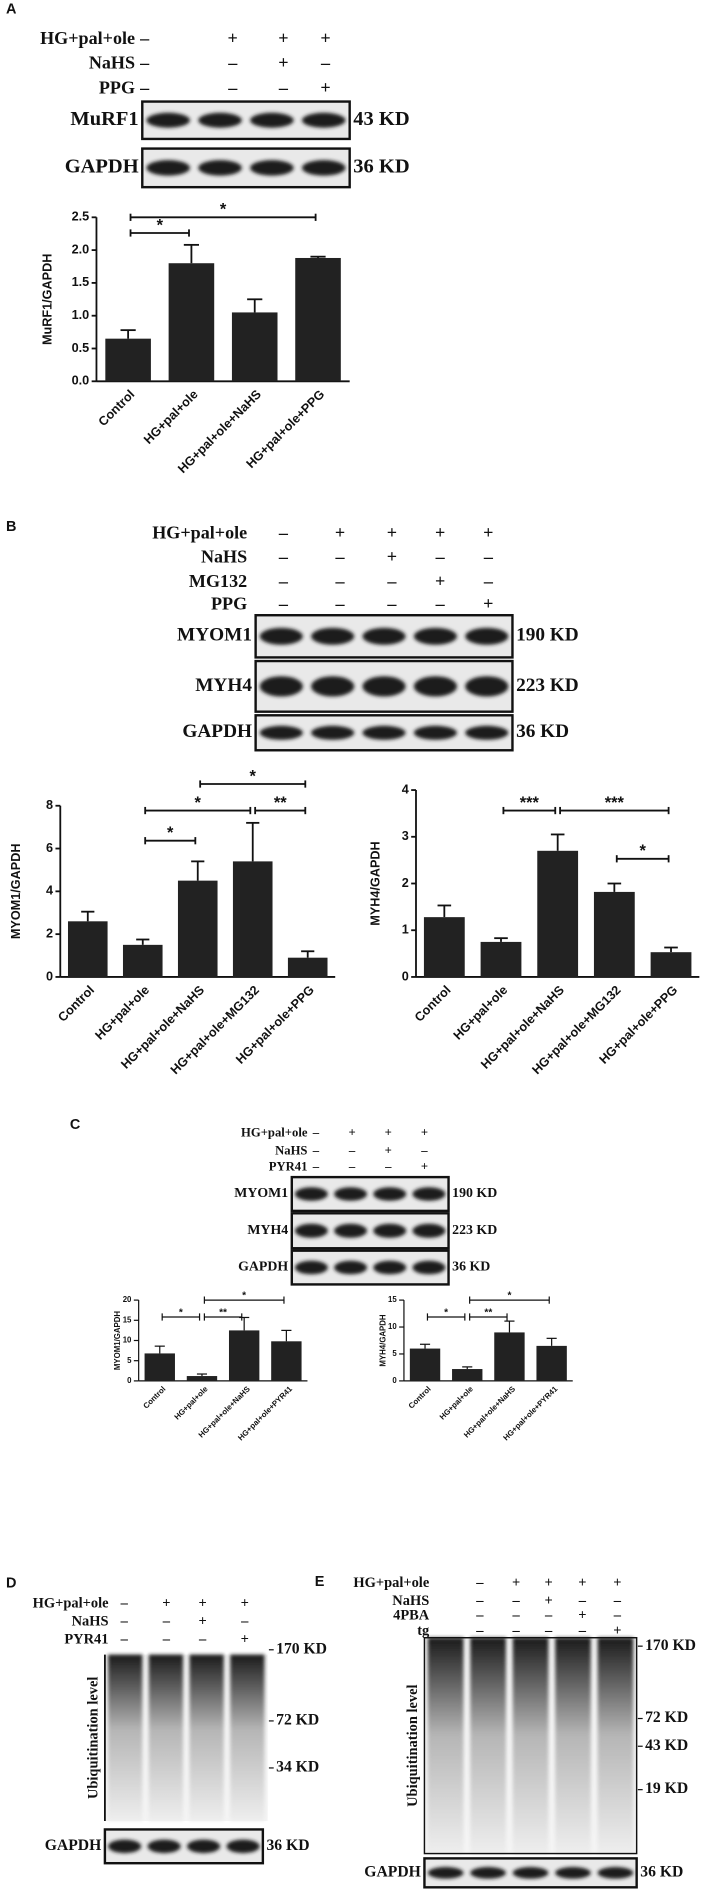  Describe the element at coordinates (383, 1340) in the screenshot. I see `y-axis-label: MYH4/GAPDH` at that location.